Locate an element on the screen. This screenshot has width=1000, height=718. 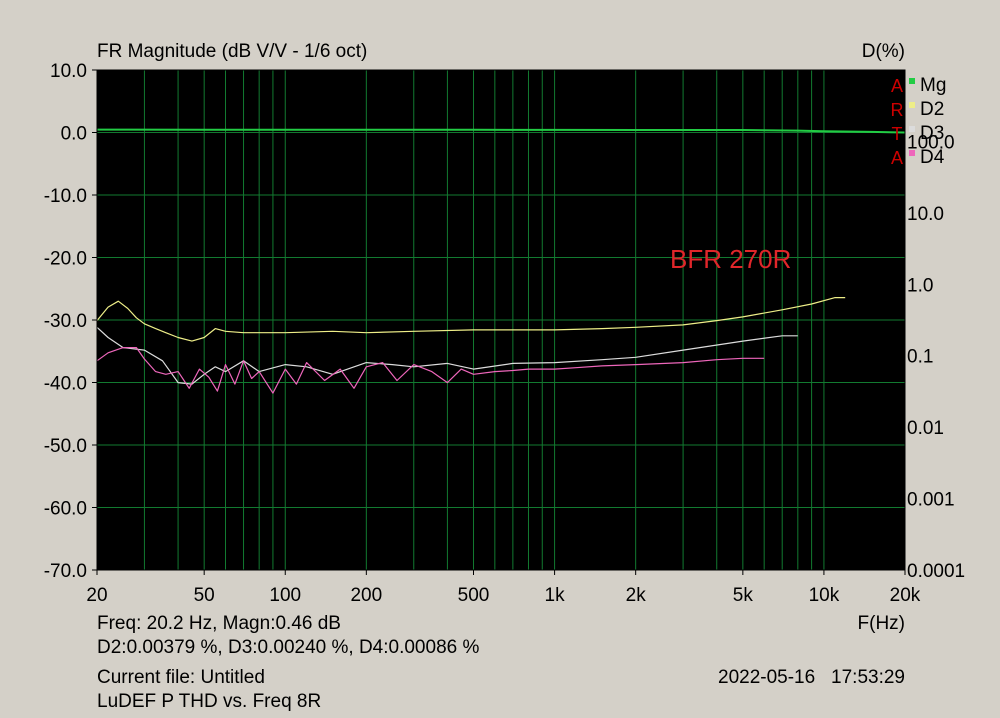
series-line-mg is located at coordinates (501, 131).